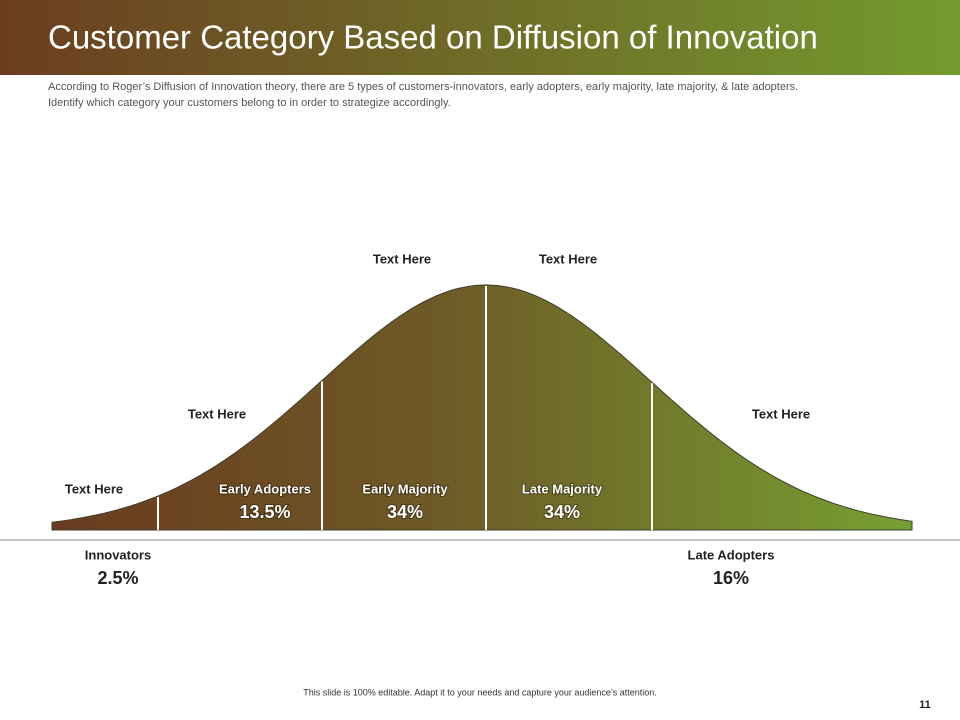  I want to click on page-number: 11, so click(925, 705).